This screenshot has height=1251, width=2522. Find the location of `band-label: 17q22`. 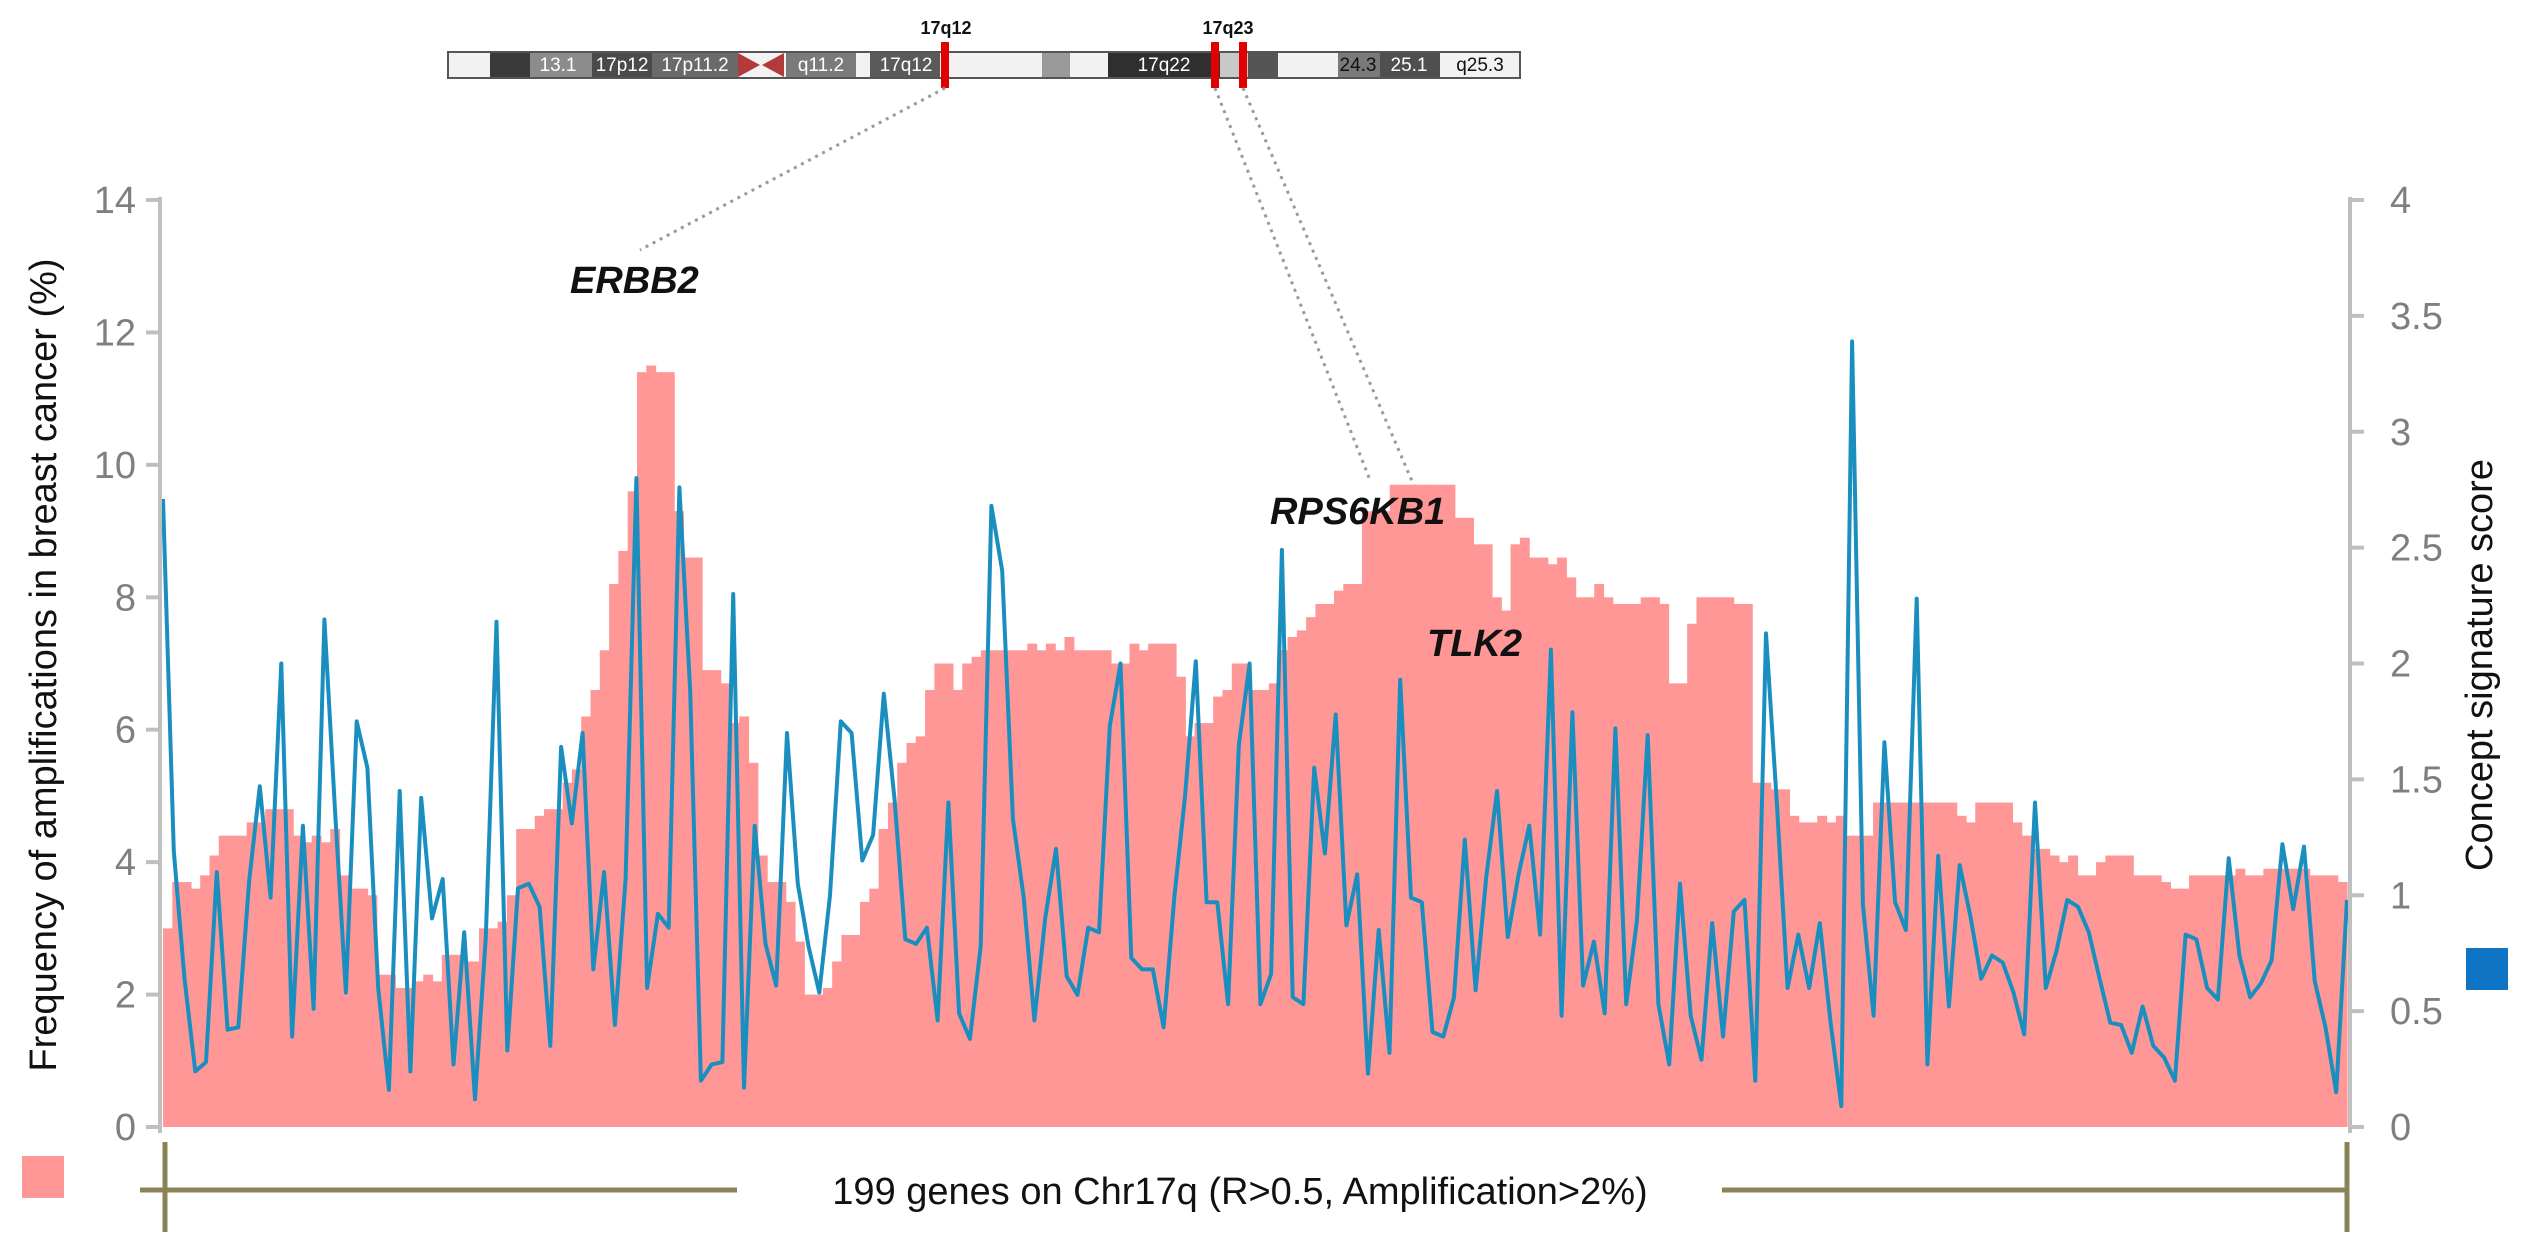

band-label: 17q22 is located at coordinates (1164, 65).